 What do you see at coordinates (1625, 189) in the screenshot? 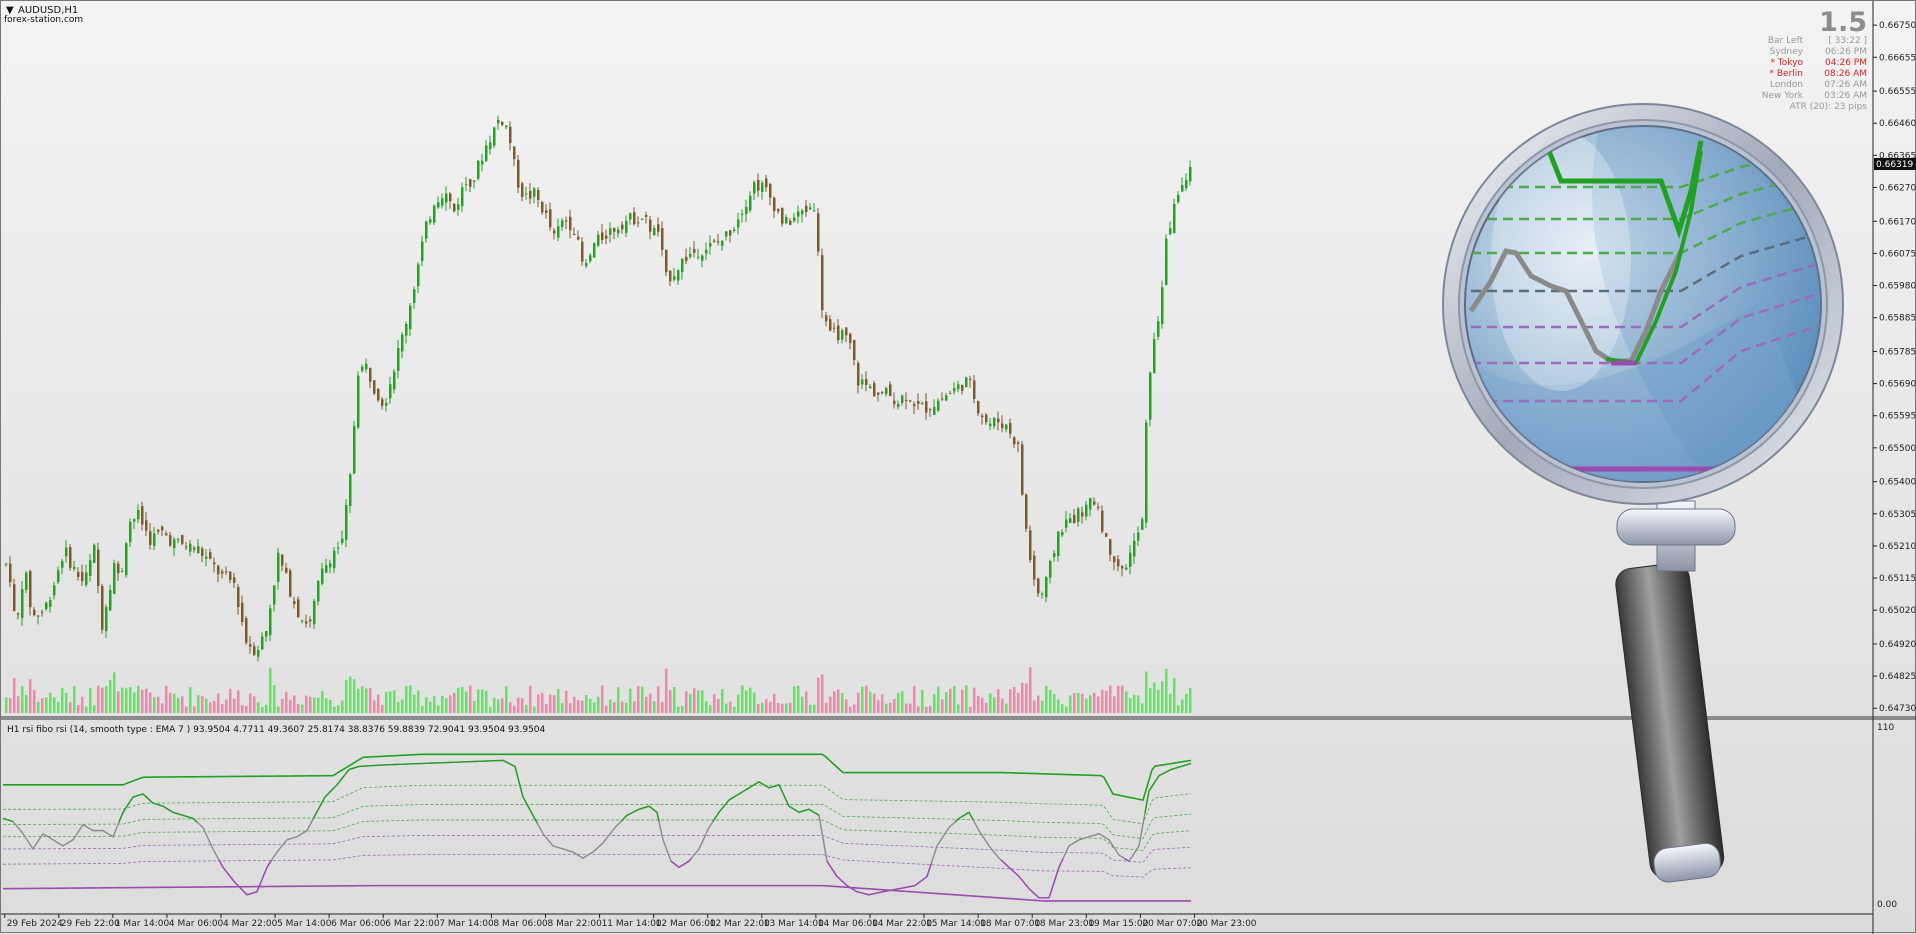
I see `lens-rsi-upper` at bounding box center [1625, 189].